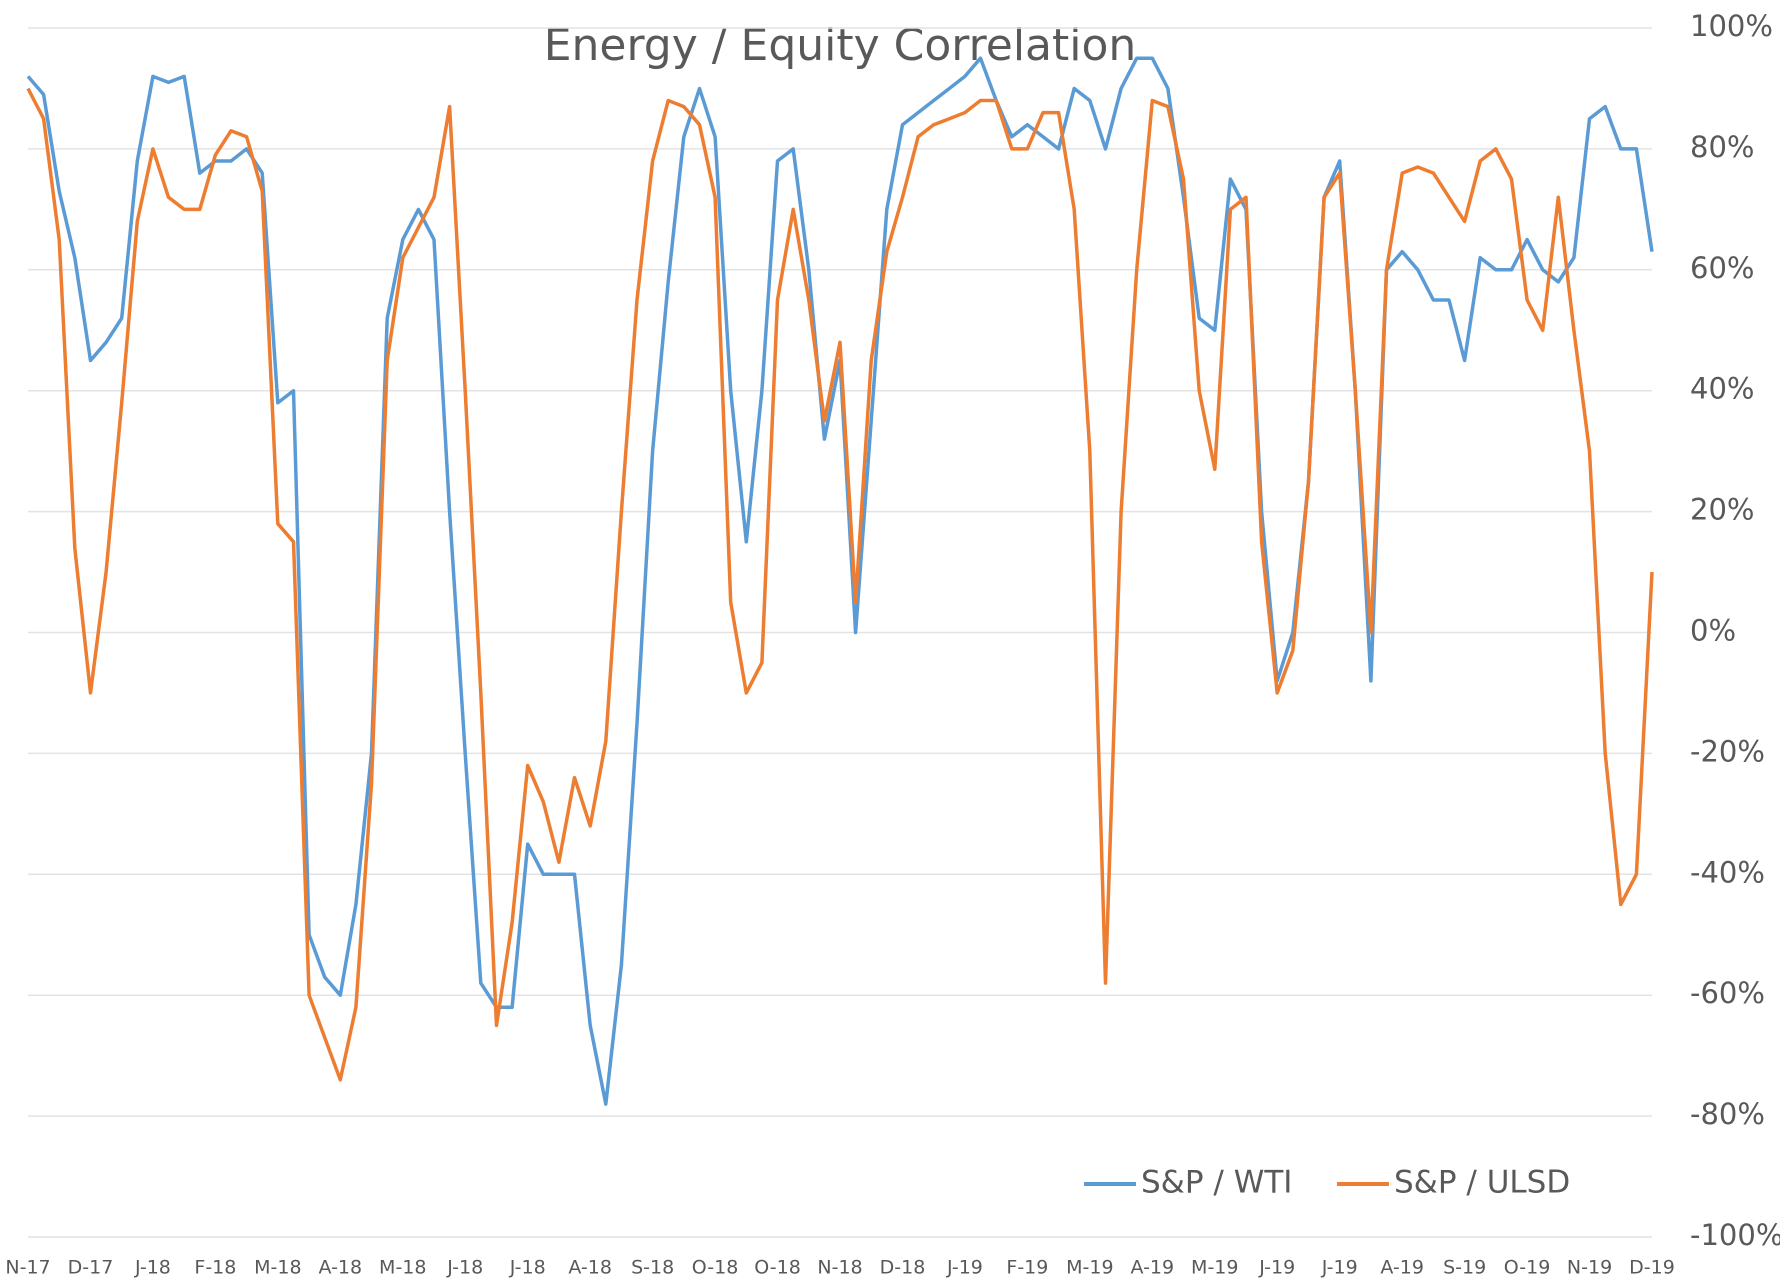  What do you see at coordinates (27, 1268) in the screenshot?
I see `x-tick-label: N-17` at bounding box center [27, 1268].